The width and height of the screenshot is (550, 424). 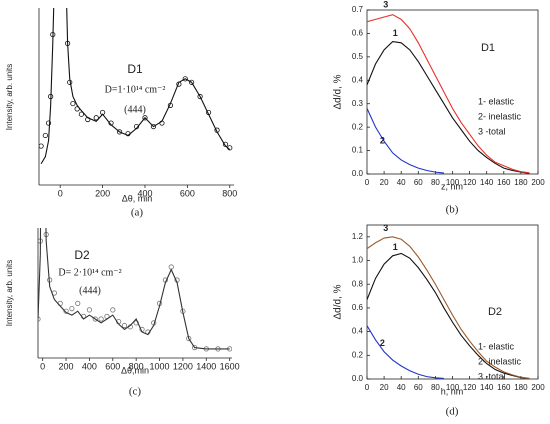 I want to click on annotation: D1, so click(x=135, y=69).